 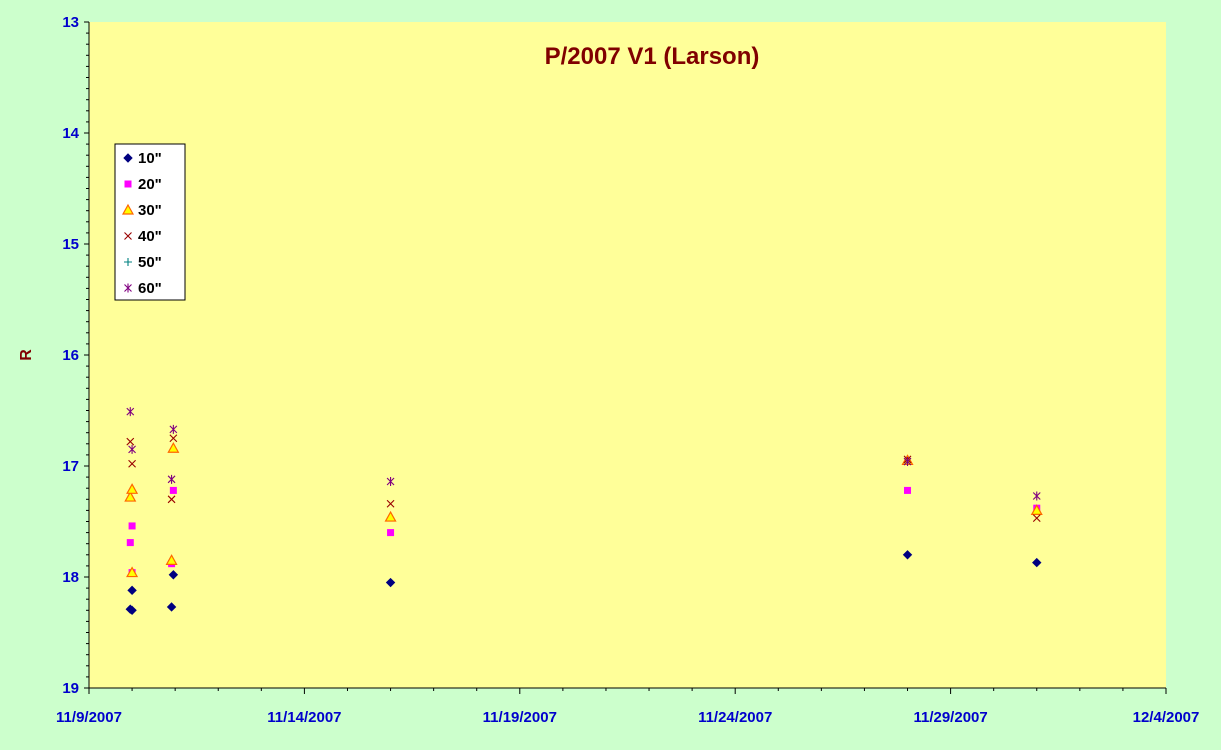 What do you see at coordinates (1166, 717) in the screenshot?
I see `x-tick-label: 12/4/2007` at bounding box center [1166, 717].